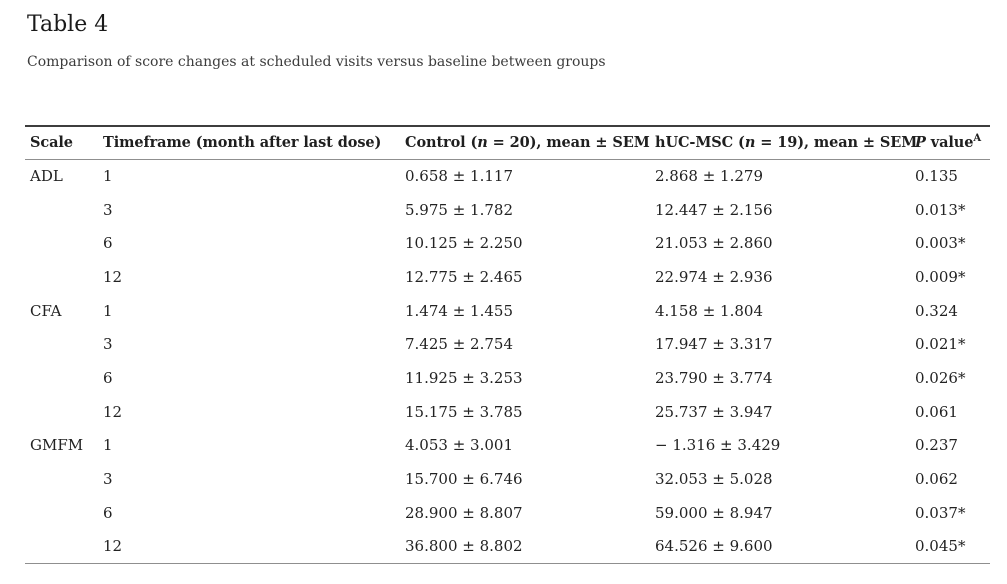  Describe the element at coordinates (714, 276) in the screenshot. I see `hucmsc-cell: 22.974 ± 2.936` at that location.